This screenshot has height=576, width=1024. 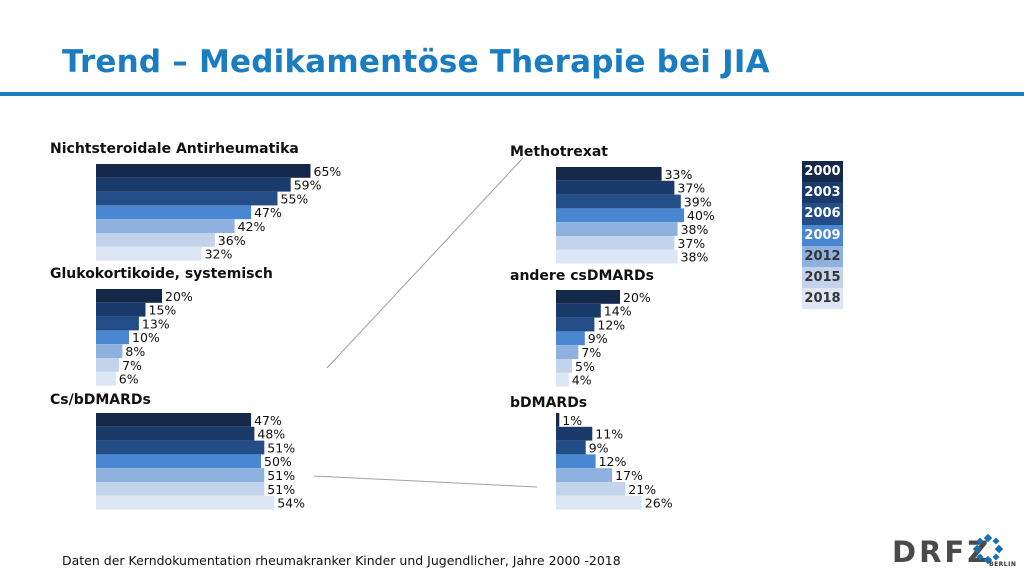 What do you see at coordinates (582, 328) in the screenshot?
I see `chart-5: andere csDMARDs 20%14%12%9%7%5%4%` at bounding box center [582, 328].